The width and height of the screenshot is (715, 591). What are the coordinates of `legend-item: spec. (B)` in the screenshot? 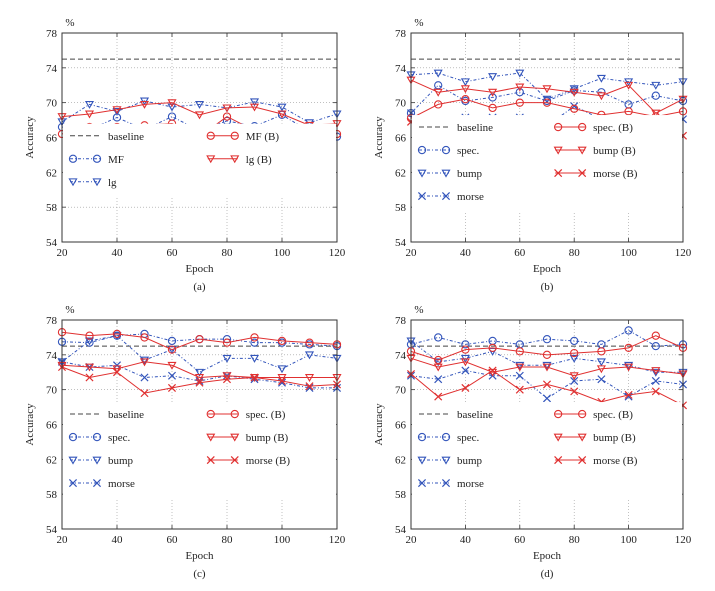 It's located at (593, 128).